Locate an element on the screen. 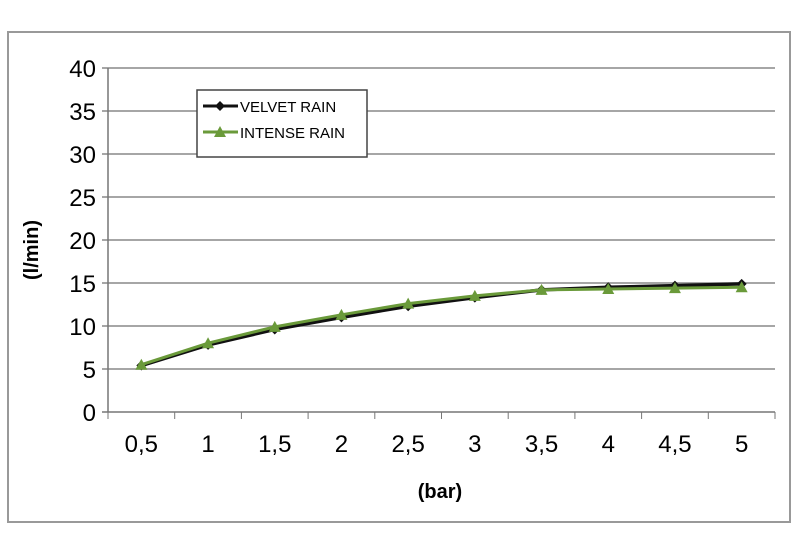 This screenshot has width=800, height=533. x-tick-label: 4,5 is located at coordinates (674, 444).